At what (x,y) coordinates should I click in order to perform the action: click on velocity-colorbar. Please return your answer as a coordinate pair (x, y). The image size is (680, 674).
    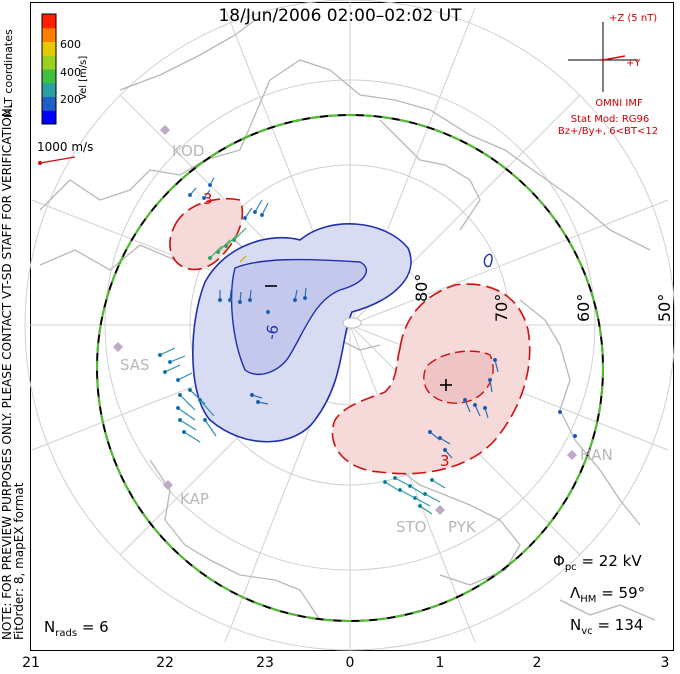
    Looking at the image, I should click on (49, 69).